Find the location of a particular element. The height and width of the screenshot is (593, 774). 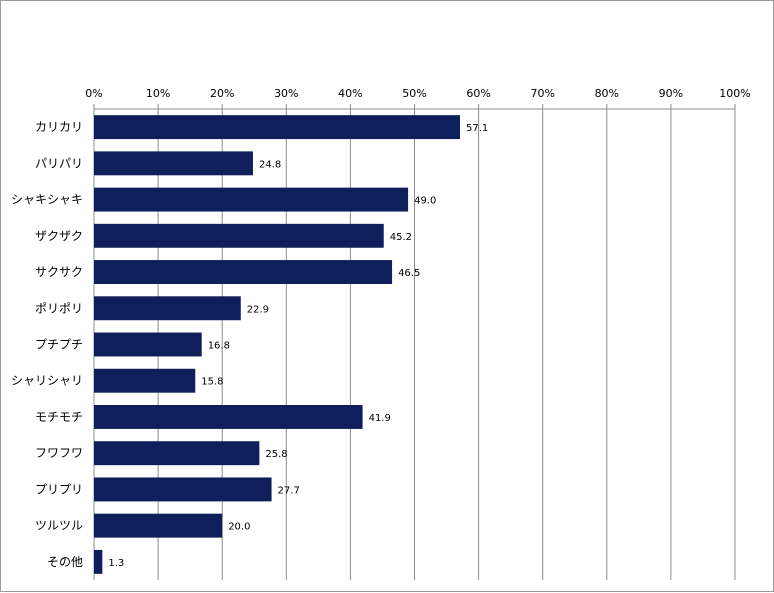

x-axis-ticks: 0% 10% 20% 30% 40% 50% 60% 70% 80% 90% 100% is located at coordinates (418, 98).